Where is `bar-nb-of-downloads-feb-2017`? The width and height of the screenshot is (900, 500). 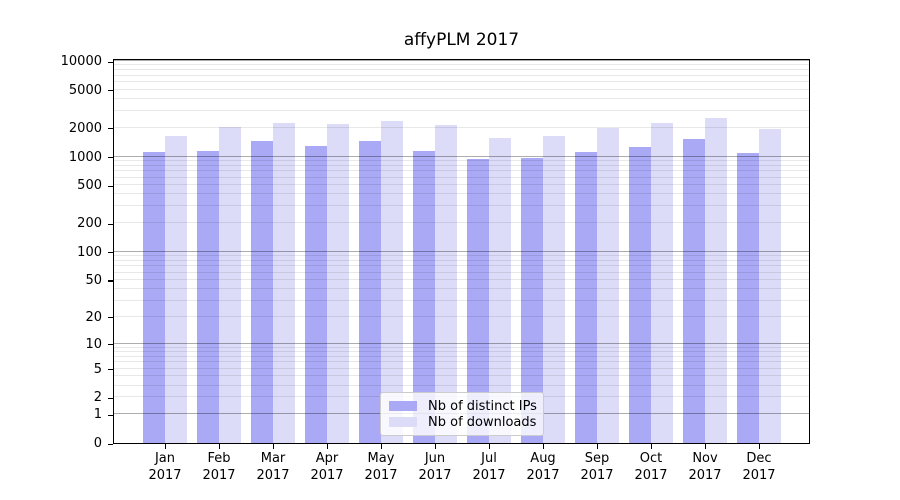
bar-nb-of-downloads-feb-2017 is located at coordinates (229, 284).